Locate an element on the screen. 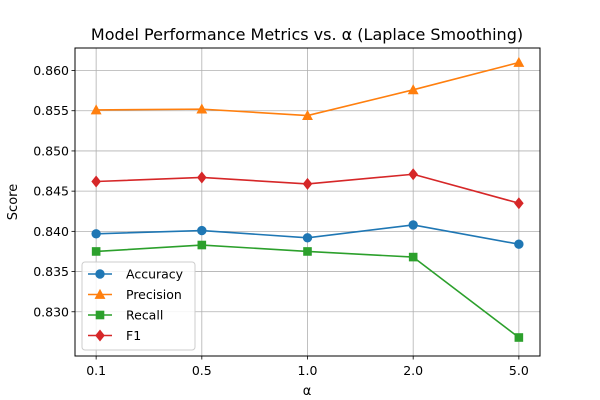 The width and height of the screenshot is (600, 400). legend-item-recall: Recall is located at coordinates (125, 315).